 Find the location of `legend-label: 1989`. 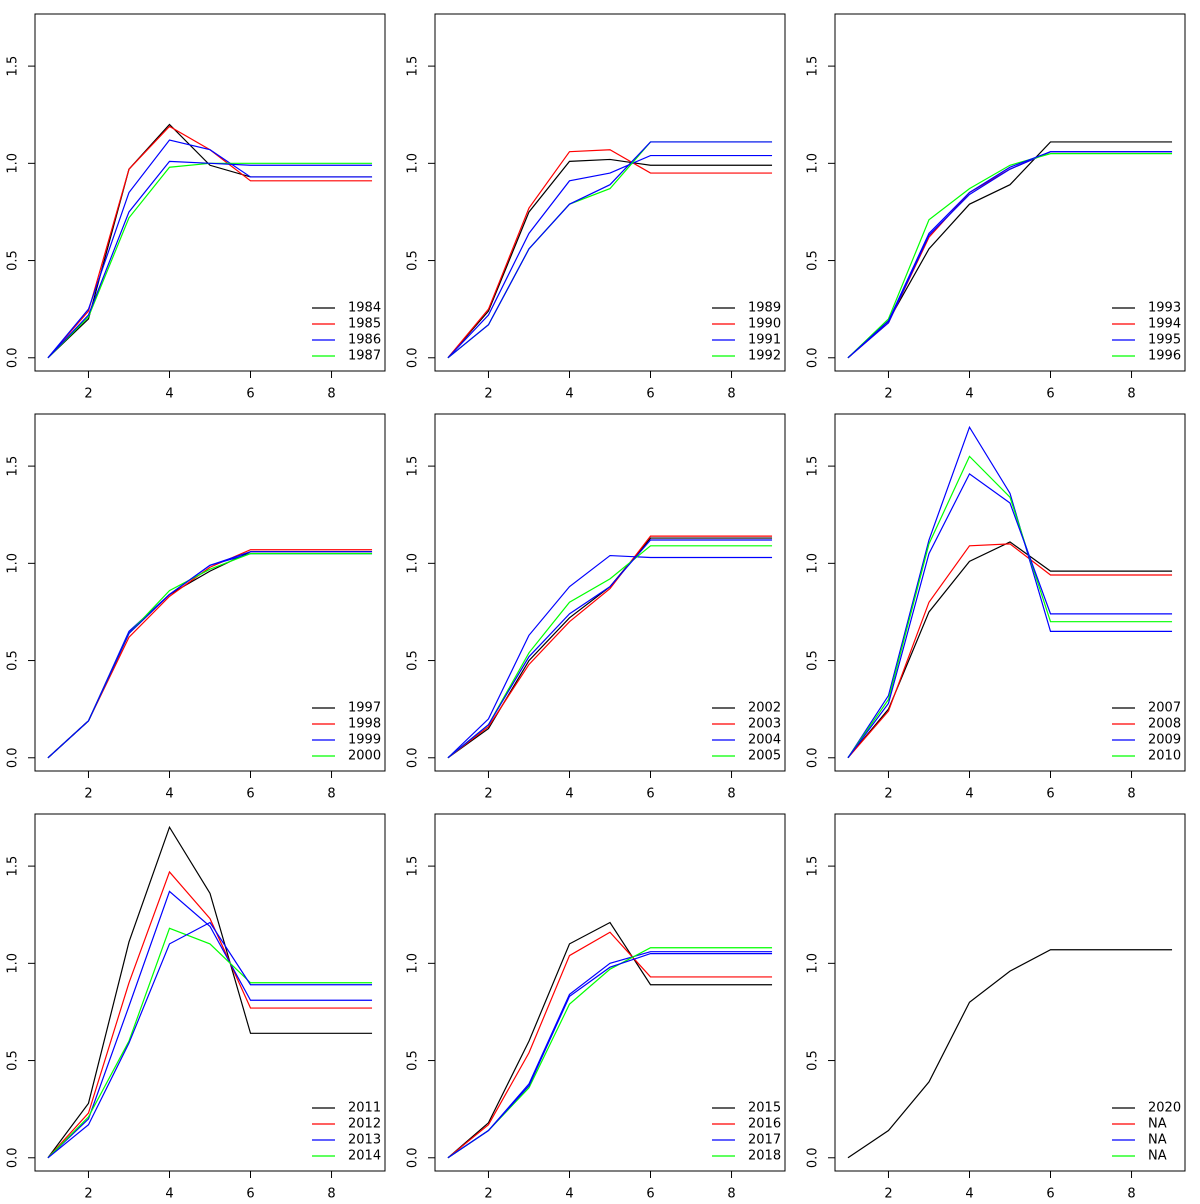

legend-label: 1989 is located at coordinates (764, 308).